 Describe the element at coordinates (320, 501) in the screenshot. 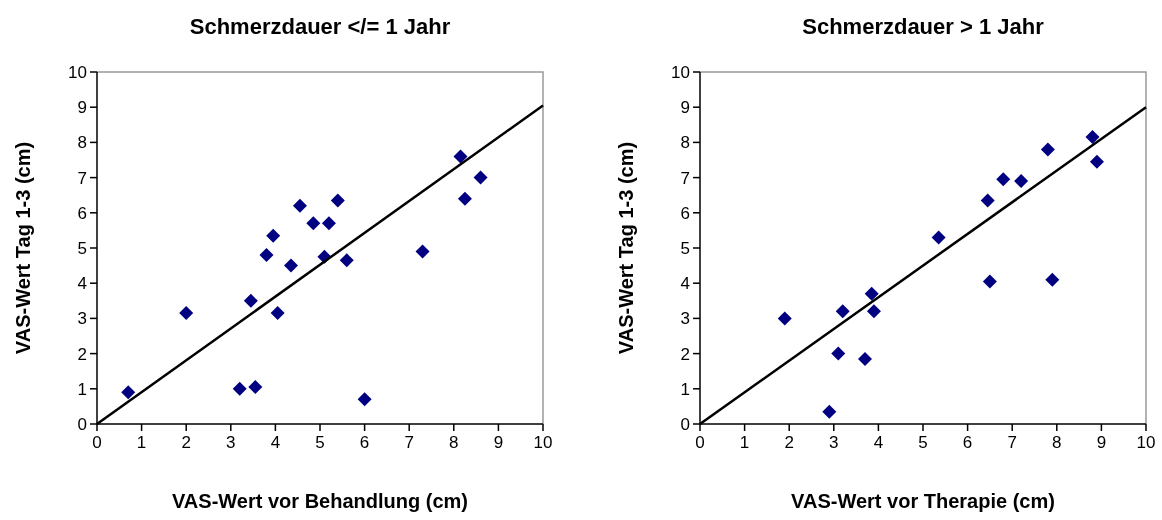

I see `x-axis-title: VAS-Wert vor Behandlung (cm)` at that location.